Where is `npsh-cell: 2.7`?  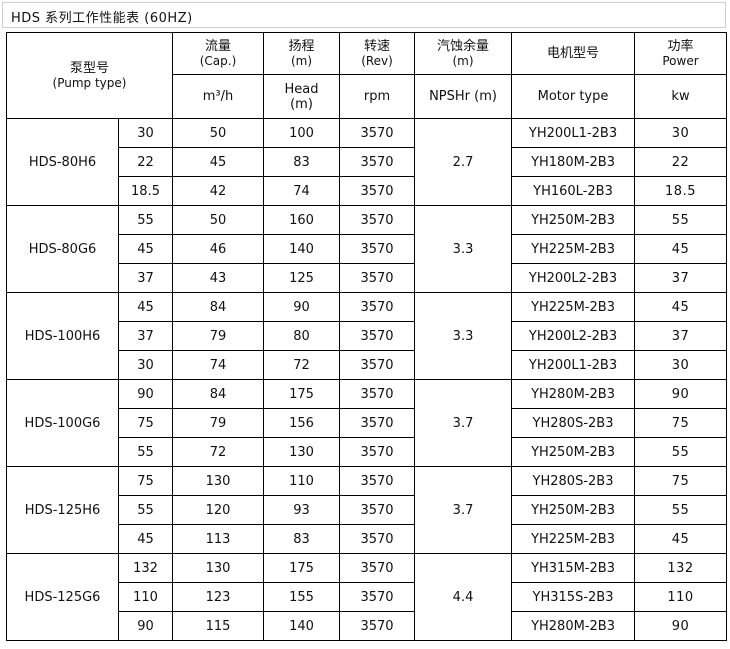
npsh-cell: 2.7 is located at coordinates (463, 162).